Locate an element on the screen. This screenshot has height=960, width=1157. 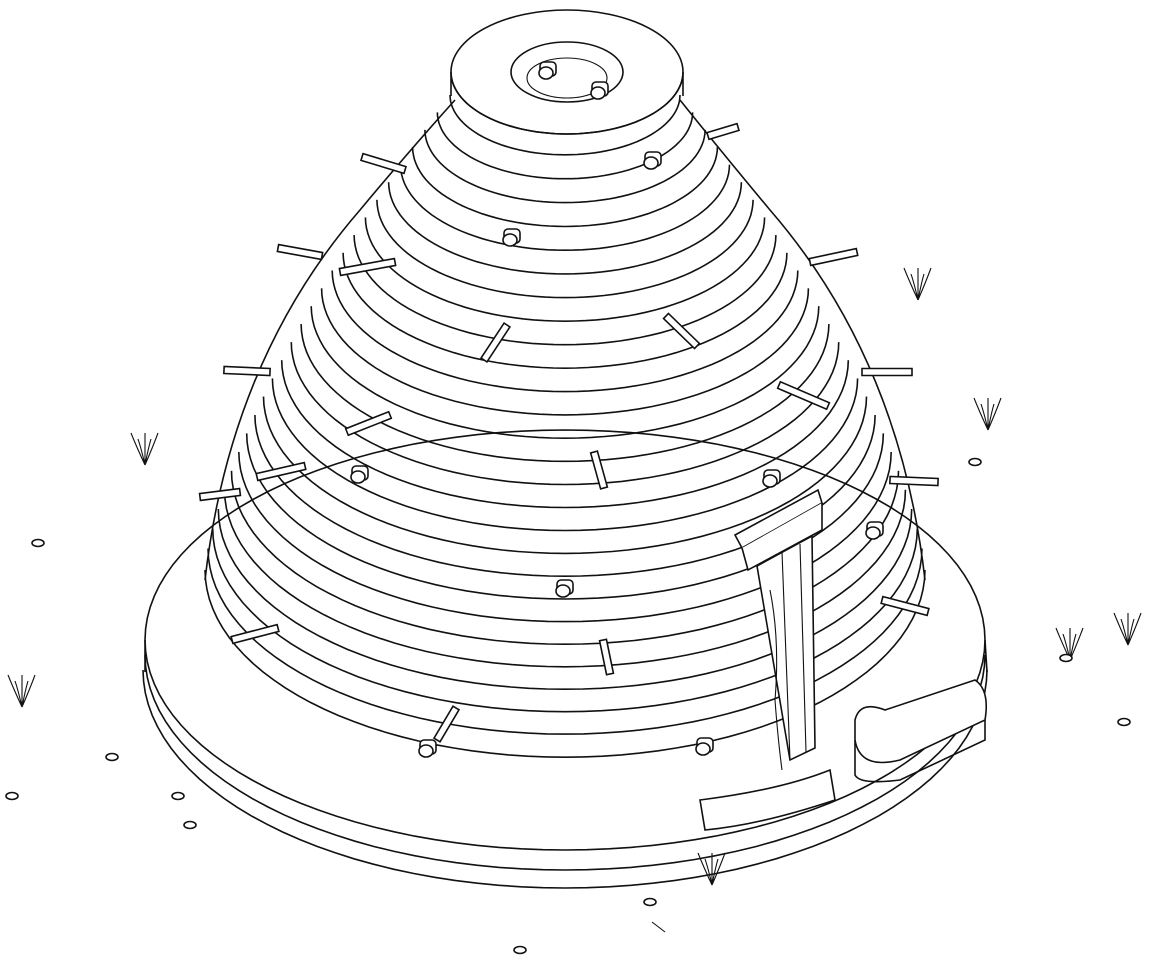
roof-vent-ring is located at coordinates (567, 72).